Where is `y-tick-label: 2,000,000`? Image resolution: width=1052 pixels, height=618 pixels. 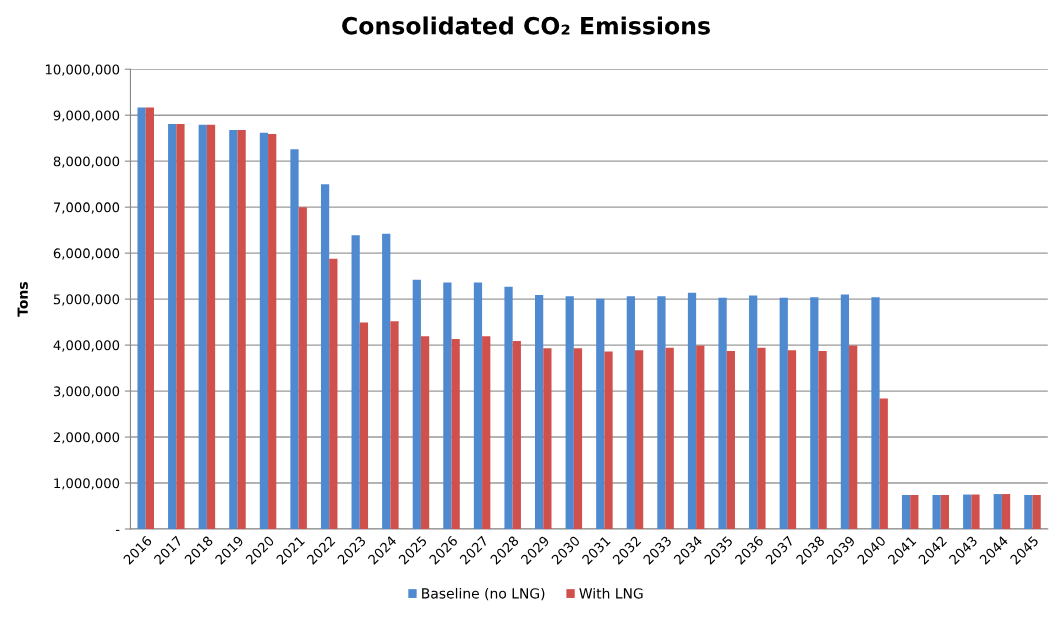 y-tick-label: 2,000,000 is located at coordinates (86, 438).